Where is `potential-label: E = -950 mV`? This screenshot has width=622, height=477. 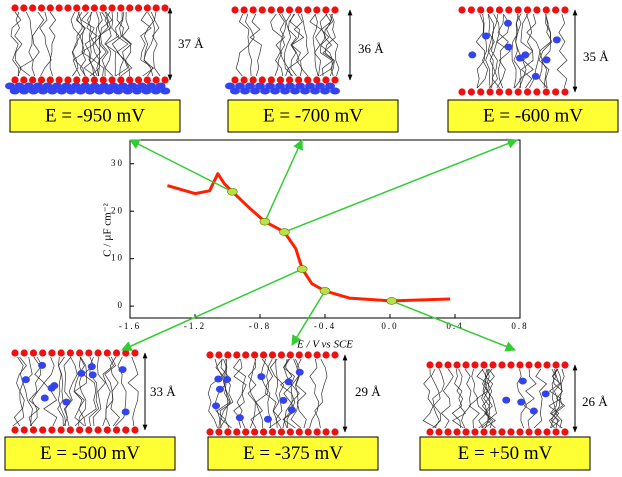
potential-label: E = -950 mV is located at coordinates (95, 115).